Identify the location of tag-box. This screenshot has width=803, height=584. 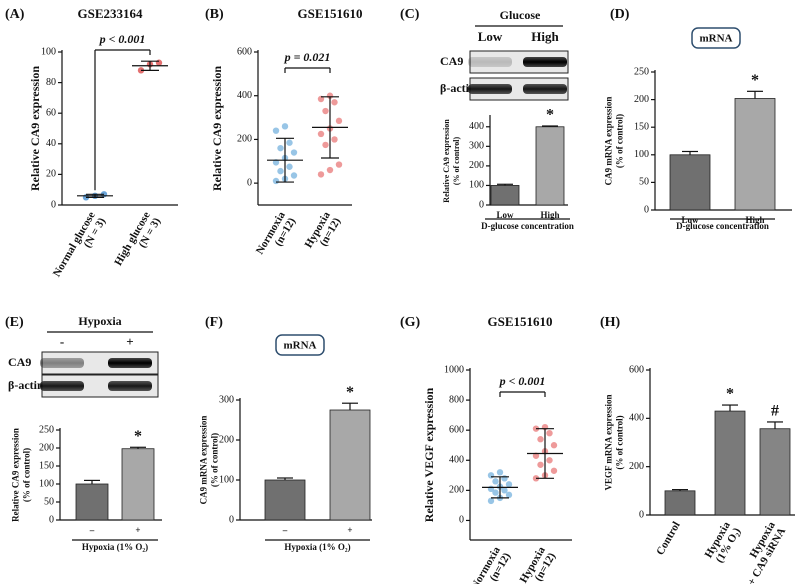
(716, 38).